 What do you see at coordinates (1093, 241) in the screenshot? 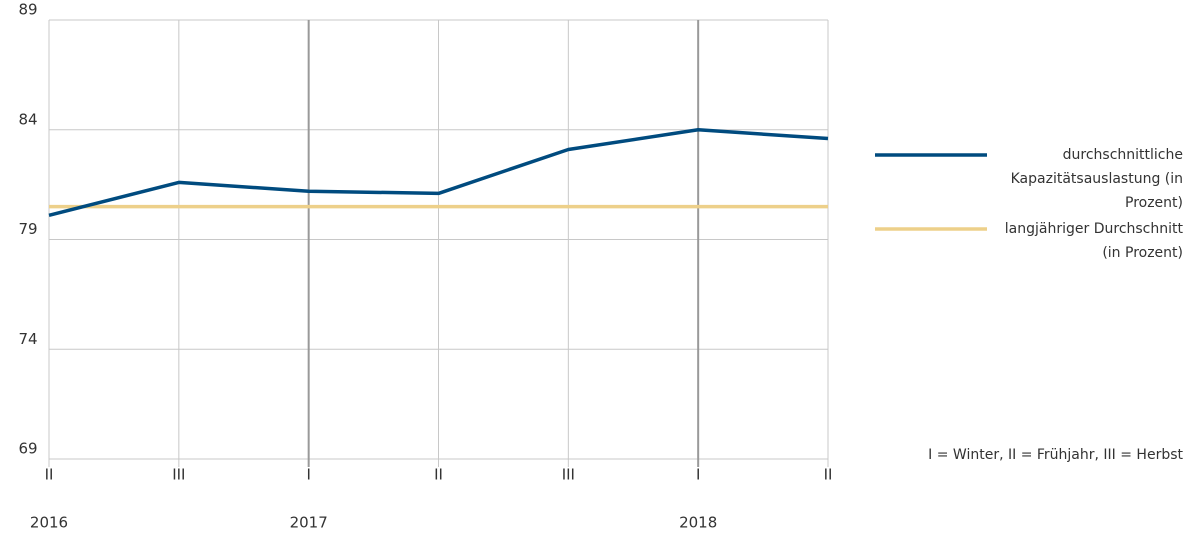
I see `legend-label: langjähriger Durchschnitt (in Prozent)` at bounding box center [1093, 241].